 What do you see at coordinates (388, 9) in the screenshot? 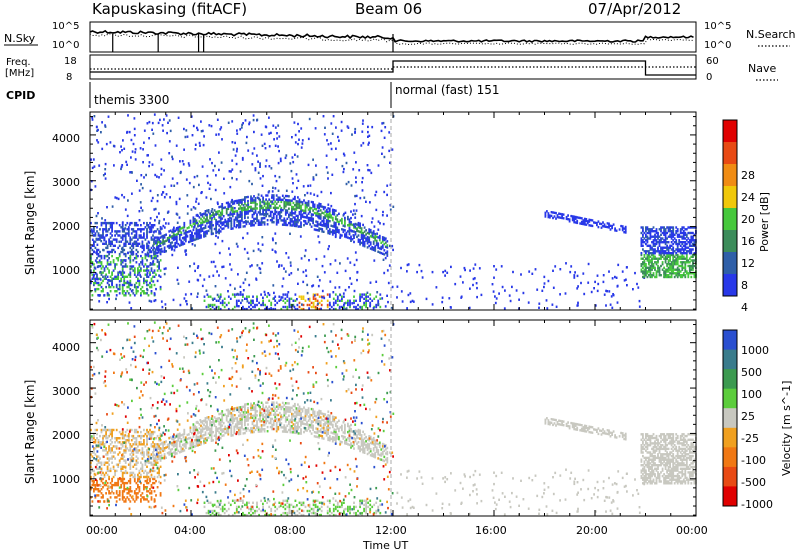
I see `beam-label: Beam 06` at bounding box center [388, 9].